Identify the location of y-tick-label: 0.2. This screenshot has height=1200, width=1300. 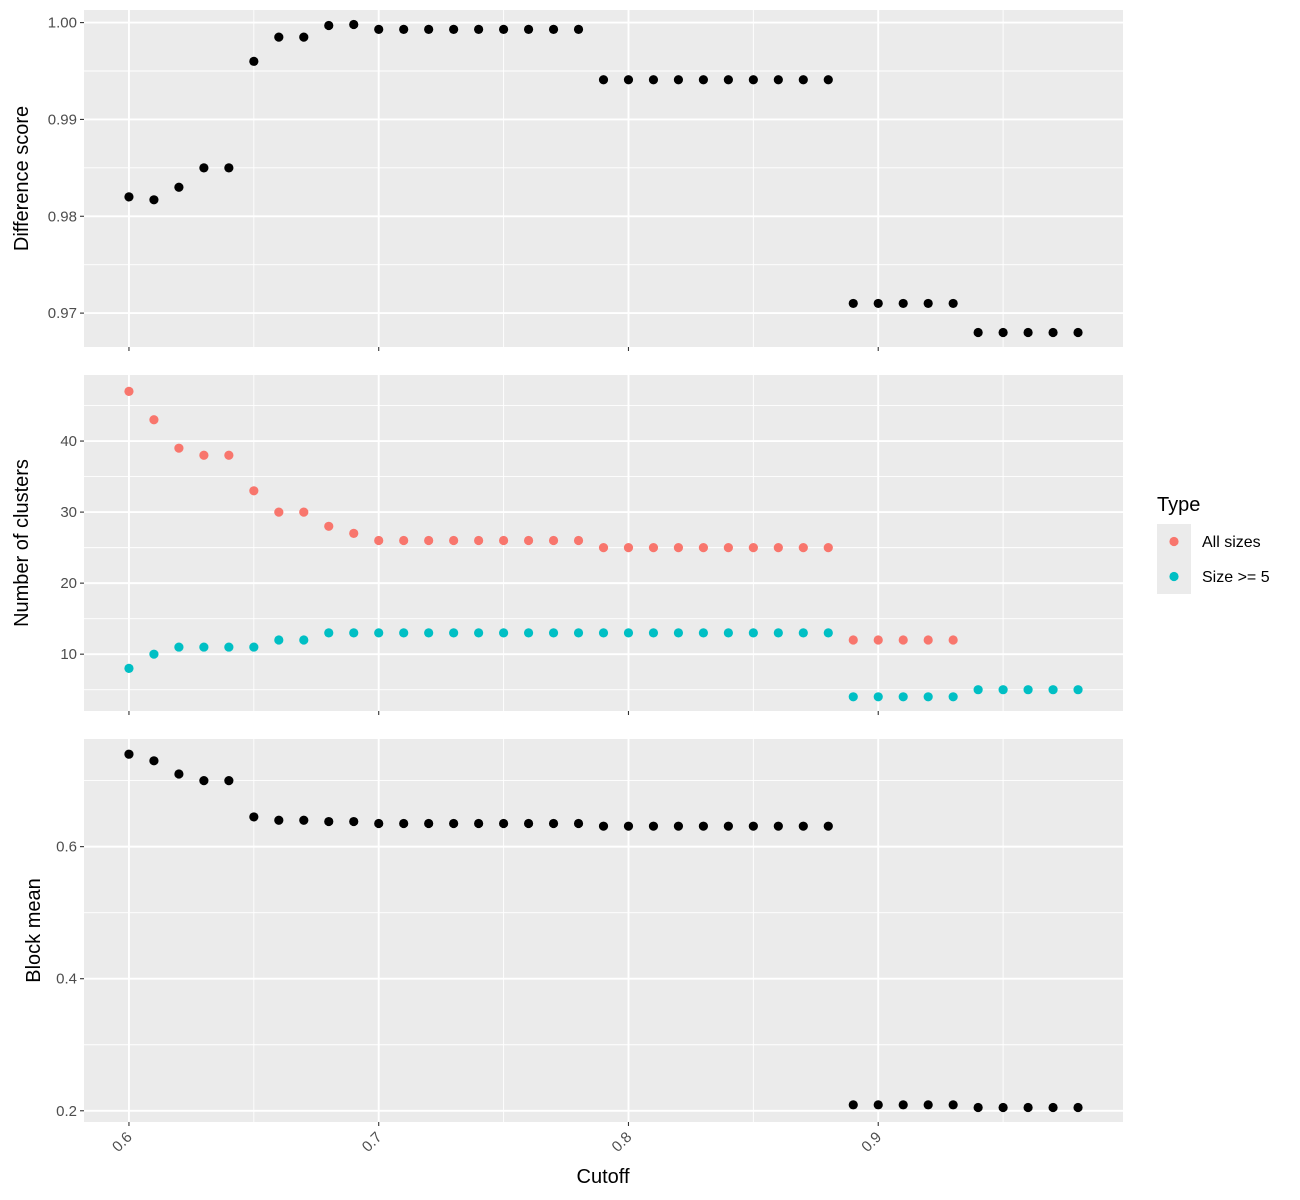
(66, 1111).